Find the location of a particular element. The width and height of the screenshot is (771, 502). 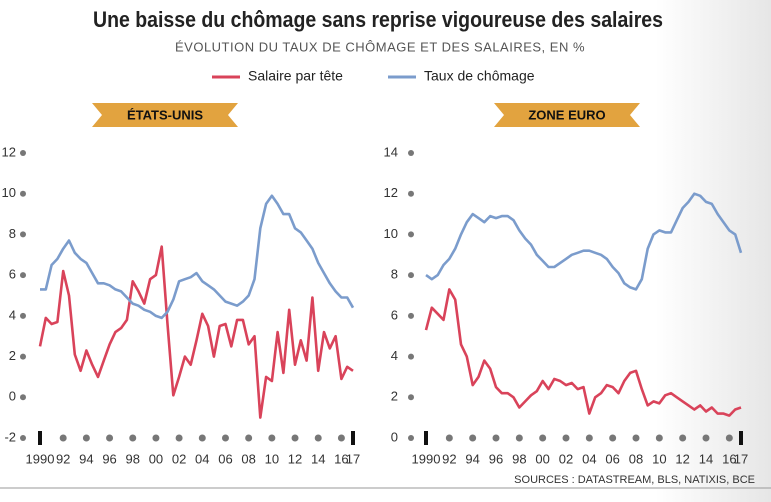

panel-title: ZONE EURO is located at coordinates (566, 114).